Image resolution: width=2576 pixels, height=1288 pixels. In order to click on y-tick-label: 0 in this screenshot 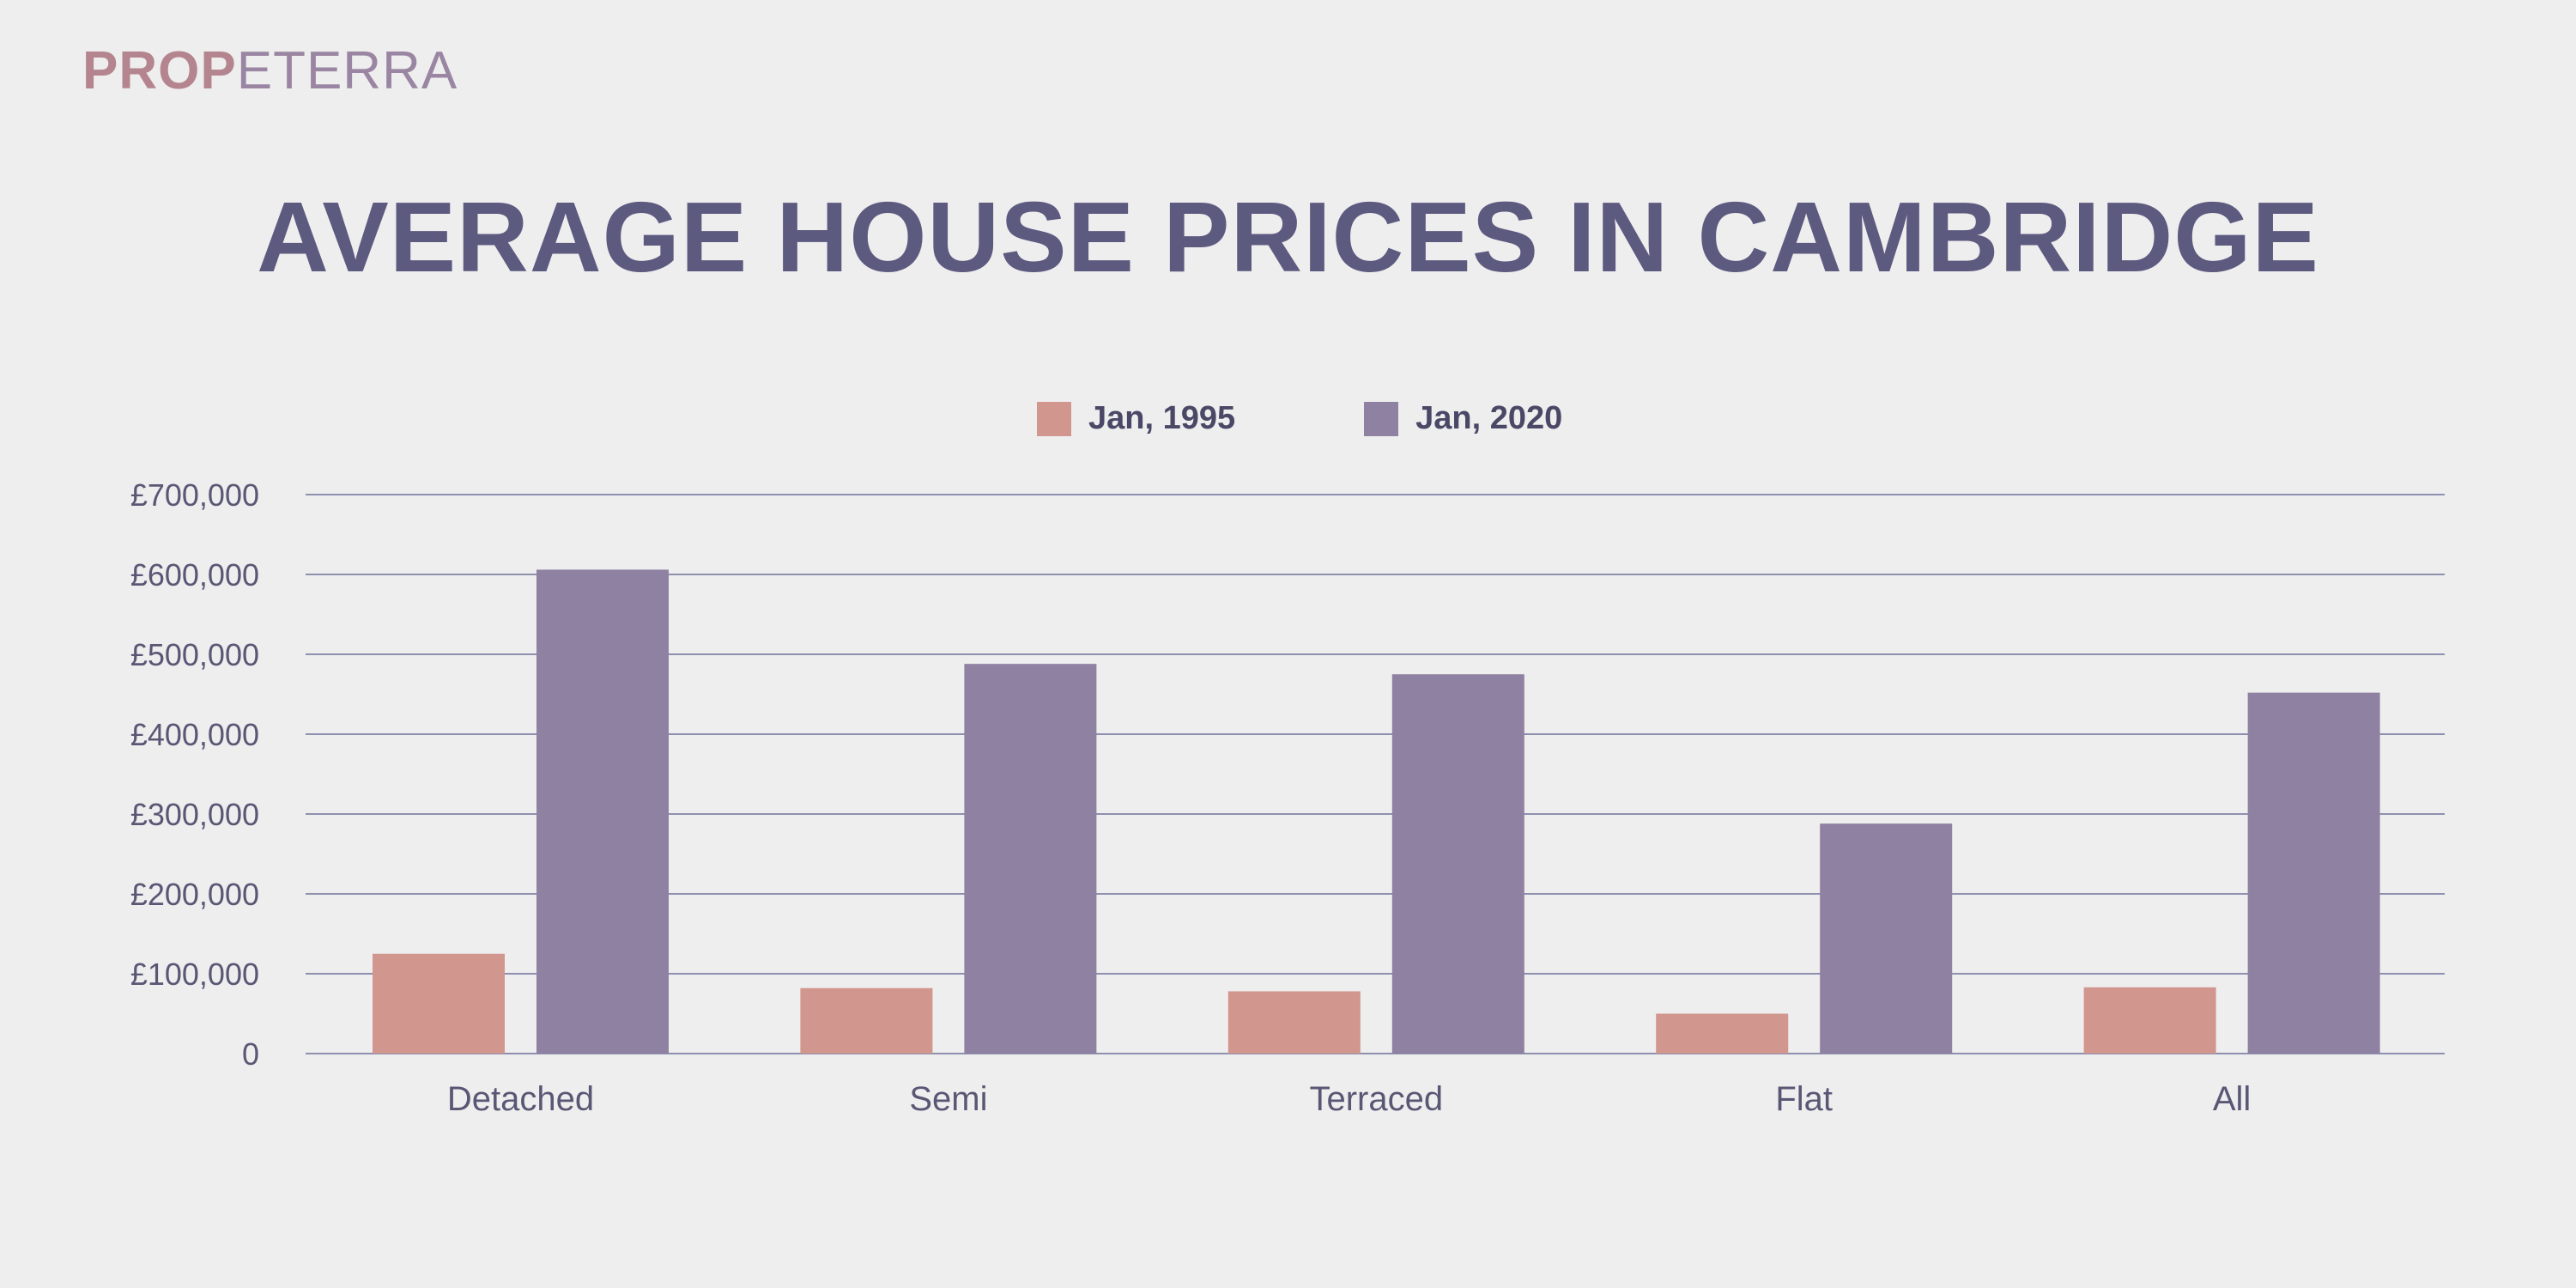, I will do `click(250, 1054)`.